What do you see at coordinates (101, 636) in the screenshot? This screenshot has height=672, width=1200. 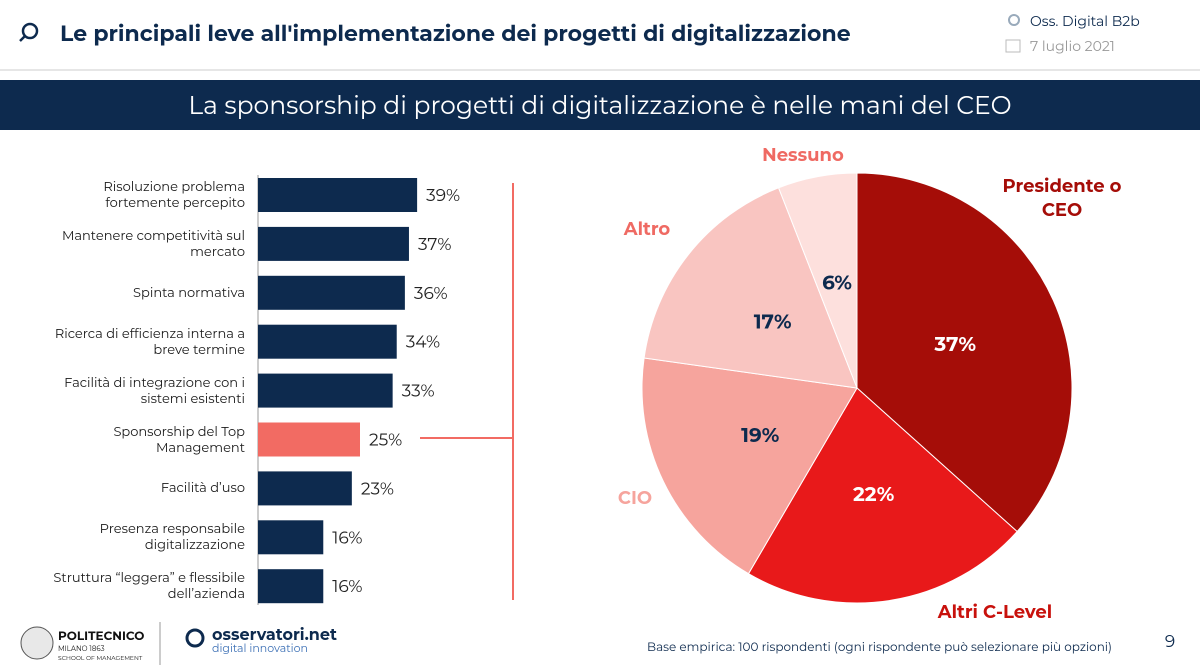 I see `logo1: POLITECNICO` at bounding box center [101, 636].